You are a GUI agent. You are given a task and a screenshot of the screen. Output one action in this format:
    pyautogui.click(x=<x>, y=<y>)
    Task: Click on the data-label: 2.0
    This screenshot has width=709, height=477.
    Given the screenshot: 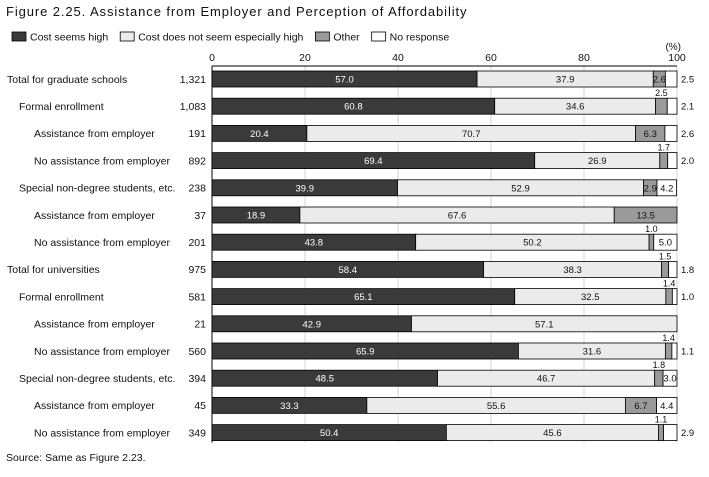 What is the action you would take?
    pyautogui.click(x=687, y=161)
    